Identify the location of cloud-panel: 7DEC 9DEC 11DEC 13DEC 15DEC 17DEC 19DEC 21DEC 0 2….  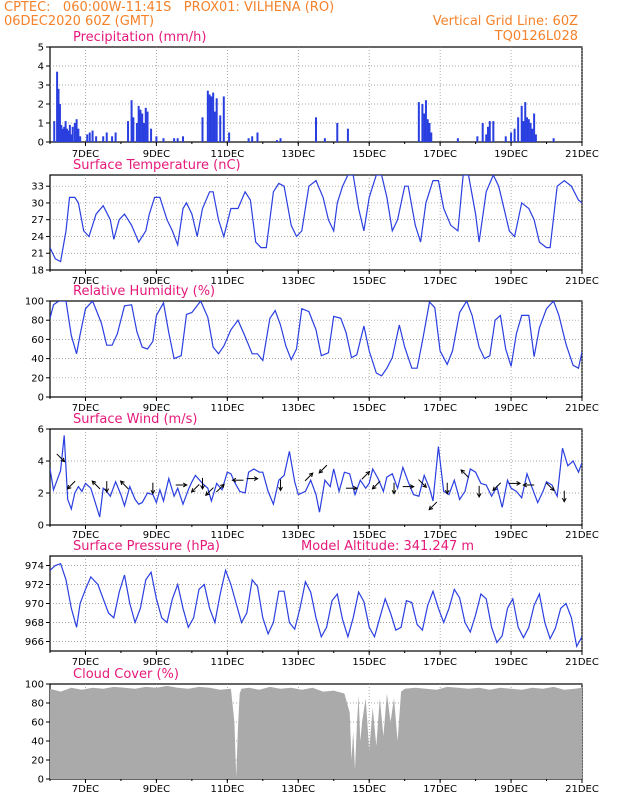
(312, 731).